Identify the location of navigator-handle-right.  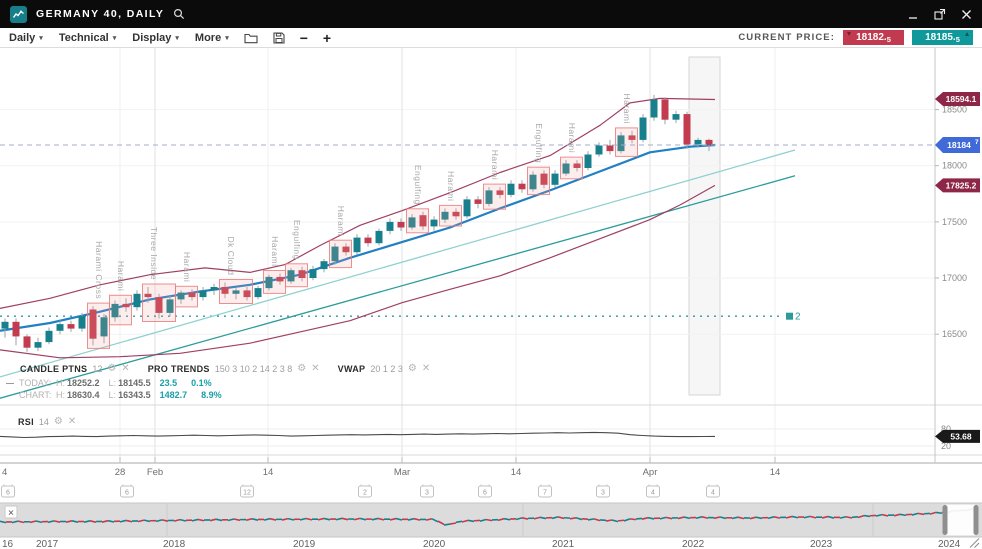
(976, 520).